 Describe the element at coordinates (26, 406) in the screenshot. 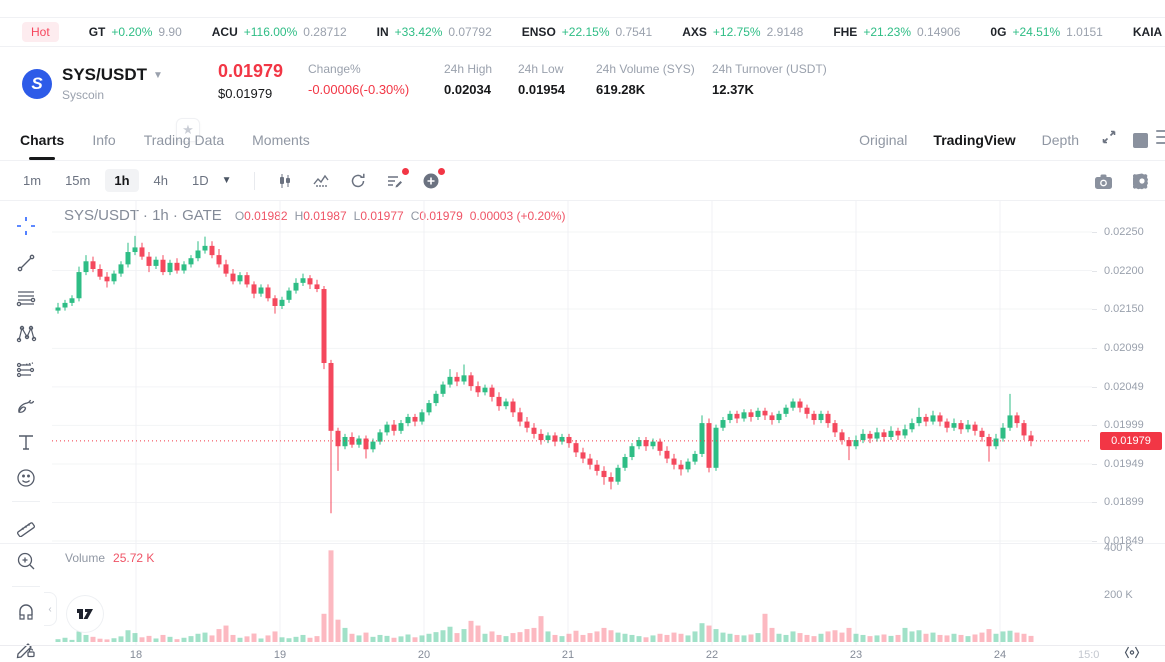

I see `brush-tool` at that location.